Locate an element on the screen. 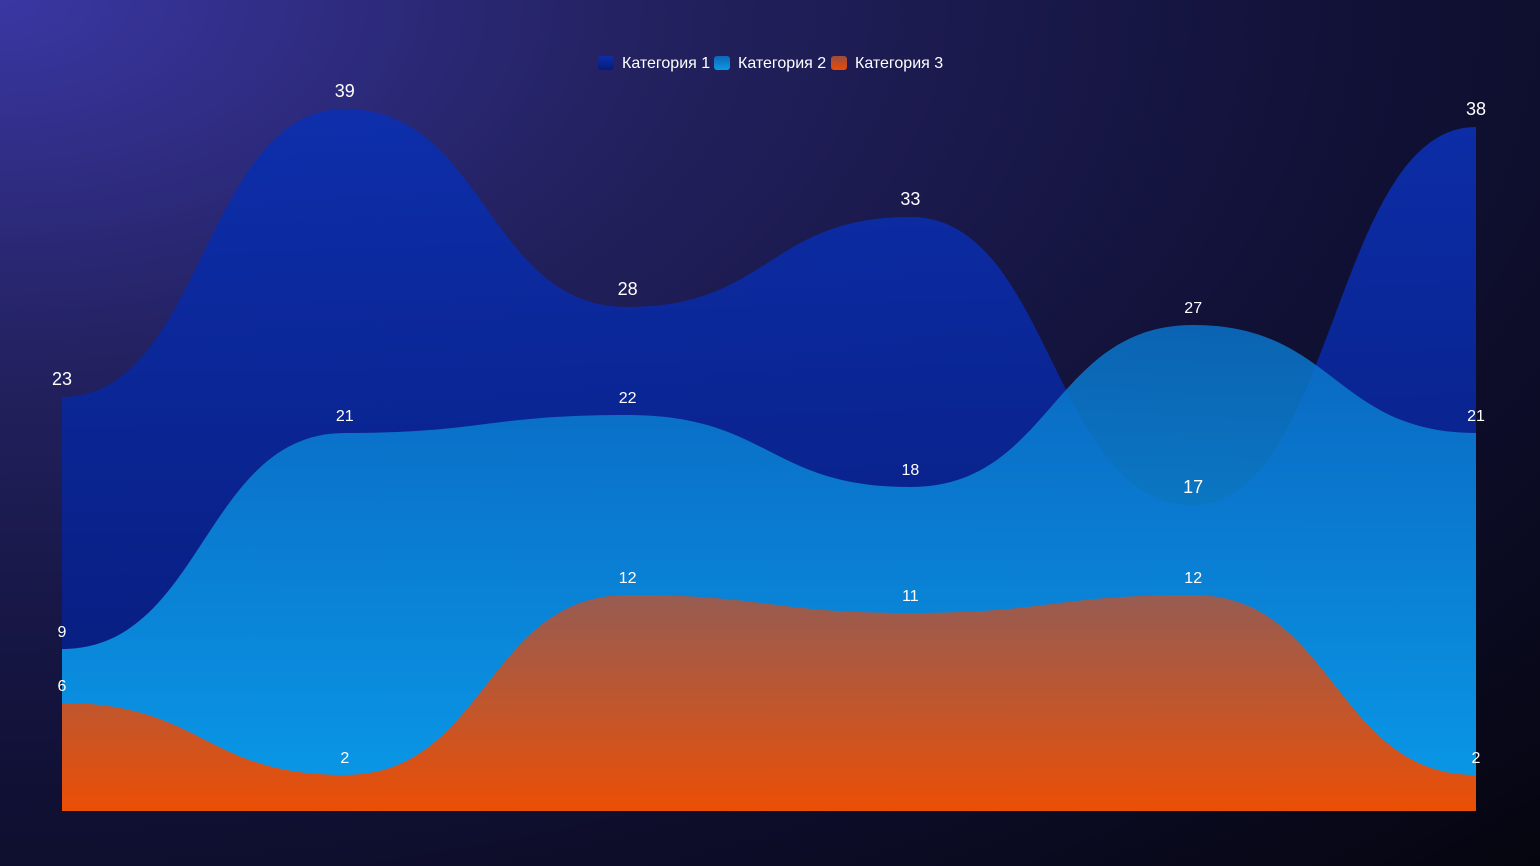 The width and height of the screenshot is (1540, 866). data-label-s1-p5: 17 is located at coordinates (1193, 487).